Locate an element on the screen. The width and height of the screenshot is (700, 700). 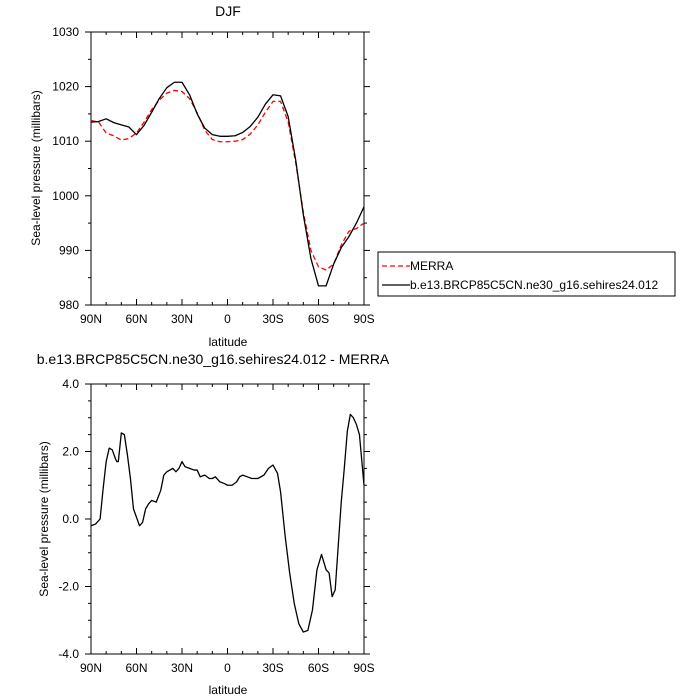
y-tick-label: 0.0 is located at coordinates (70, 519).